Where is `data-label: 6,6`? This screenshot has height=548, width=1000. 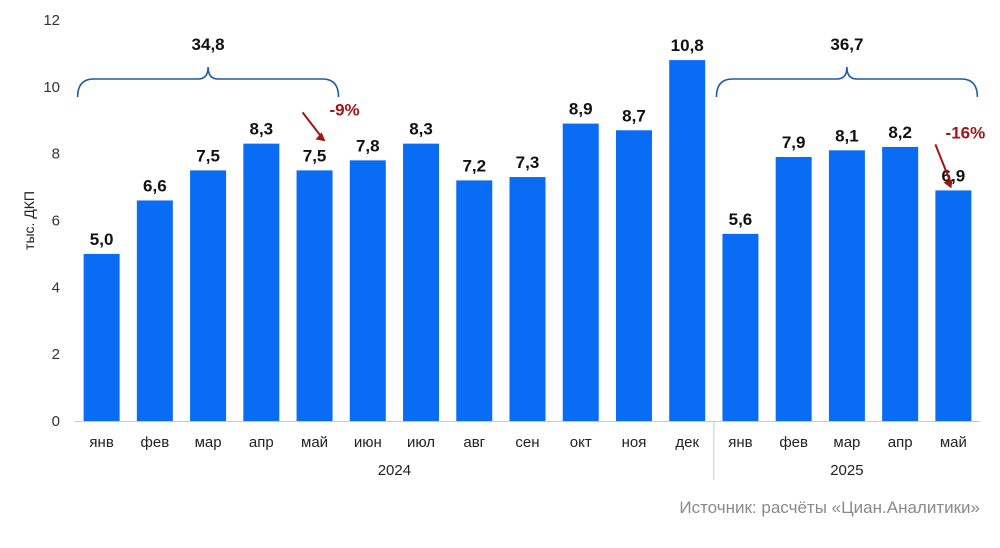
data-label: 6,6 is located at coordinates (155, 185).